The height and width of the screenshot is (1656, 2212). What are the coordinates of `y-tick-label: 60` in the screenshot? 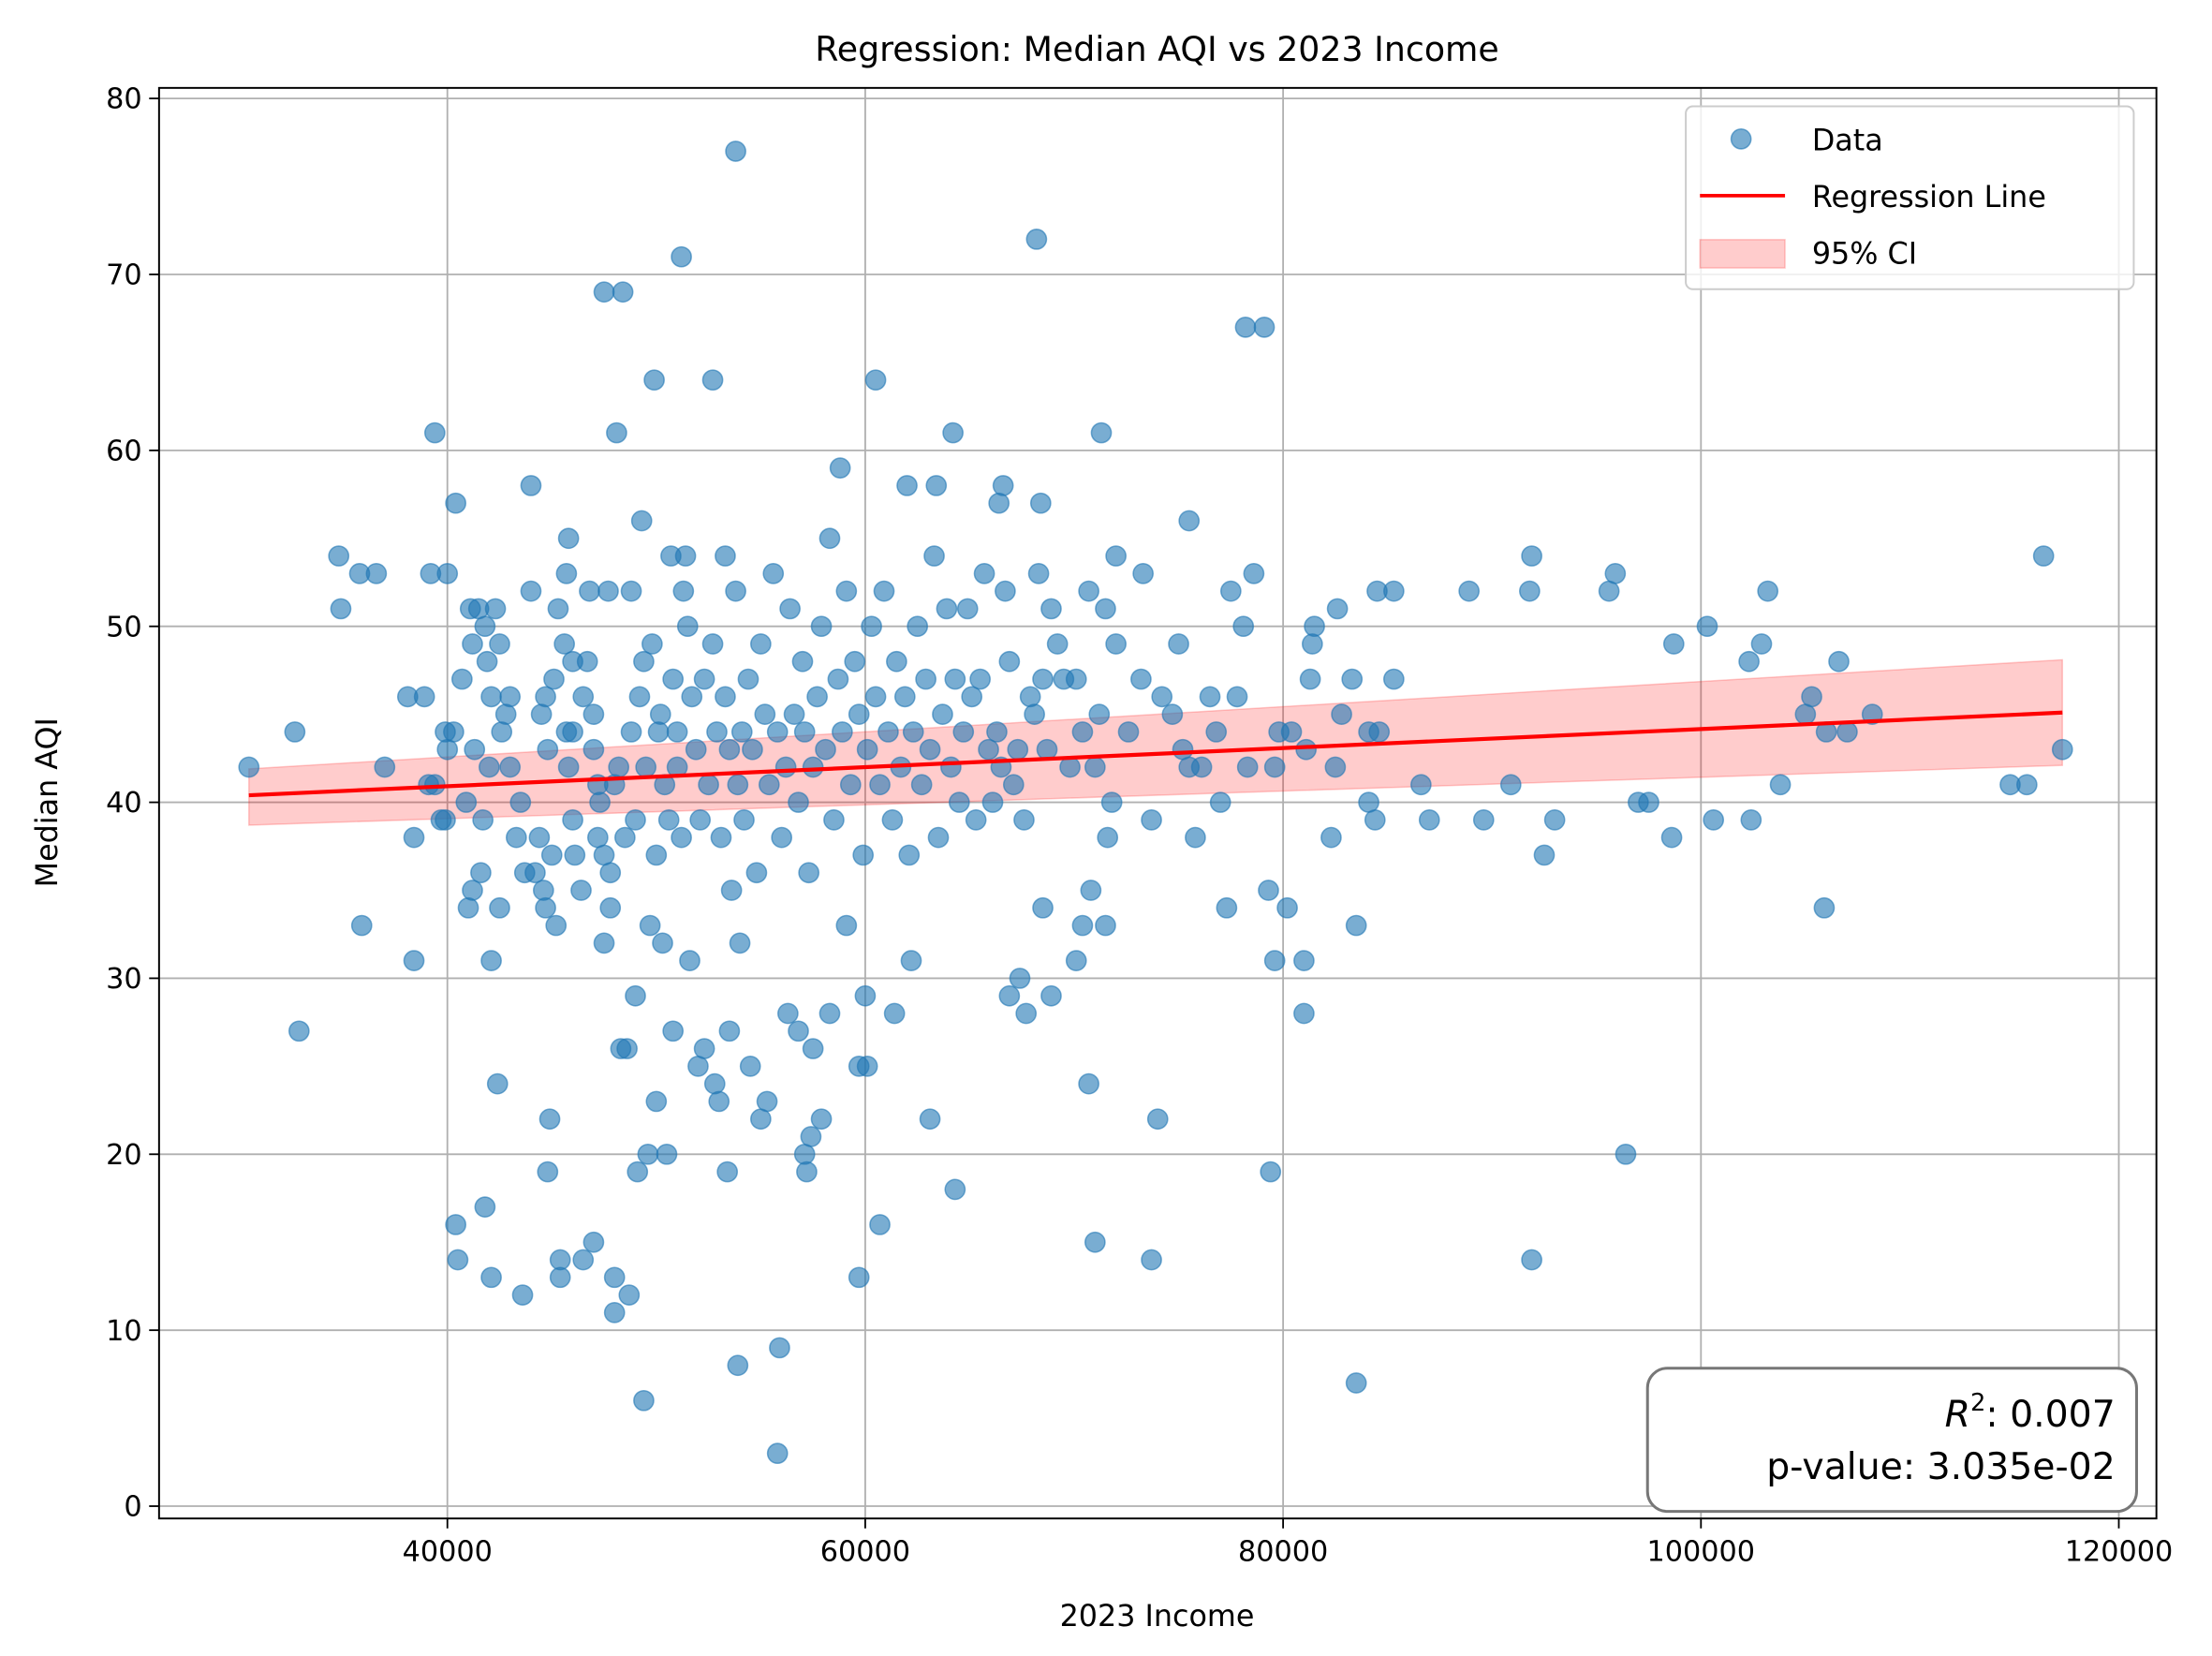 It's located at (124, 451).